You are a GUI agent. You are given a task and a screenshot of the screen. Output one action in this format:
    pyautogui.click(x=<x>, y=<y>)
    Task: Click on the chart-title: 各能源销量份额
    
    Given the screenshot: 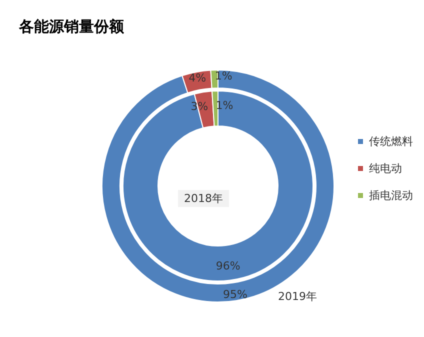 What is the action you would take?
    pyautogui.click(x=71, y=27)
    